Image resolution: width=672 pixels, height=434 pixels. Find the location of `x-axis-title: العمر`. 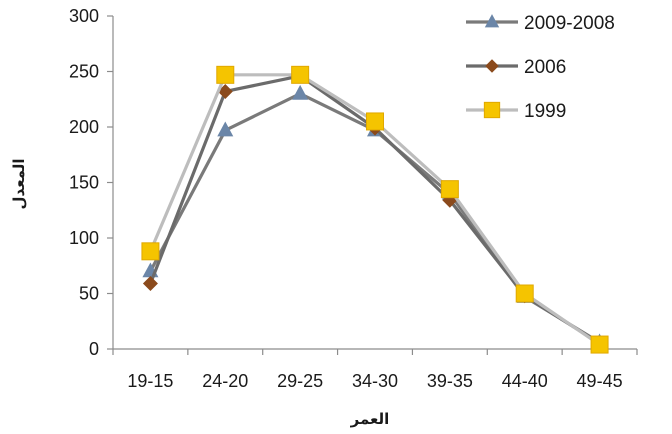

x-axis-title: العمر is located at coordinates (370, 419).